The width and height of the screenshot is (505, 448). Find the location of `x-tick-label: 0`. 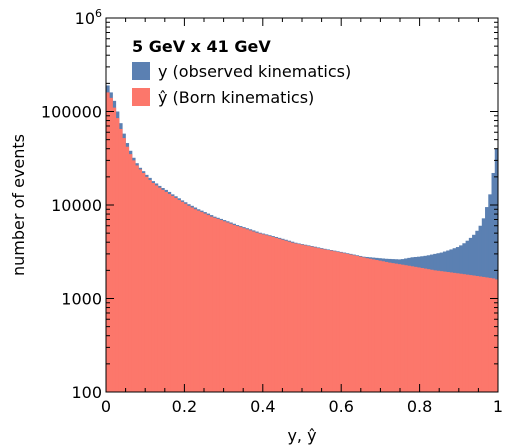

x-tick-label: 0 is located at coordinates (106, 406).